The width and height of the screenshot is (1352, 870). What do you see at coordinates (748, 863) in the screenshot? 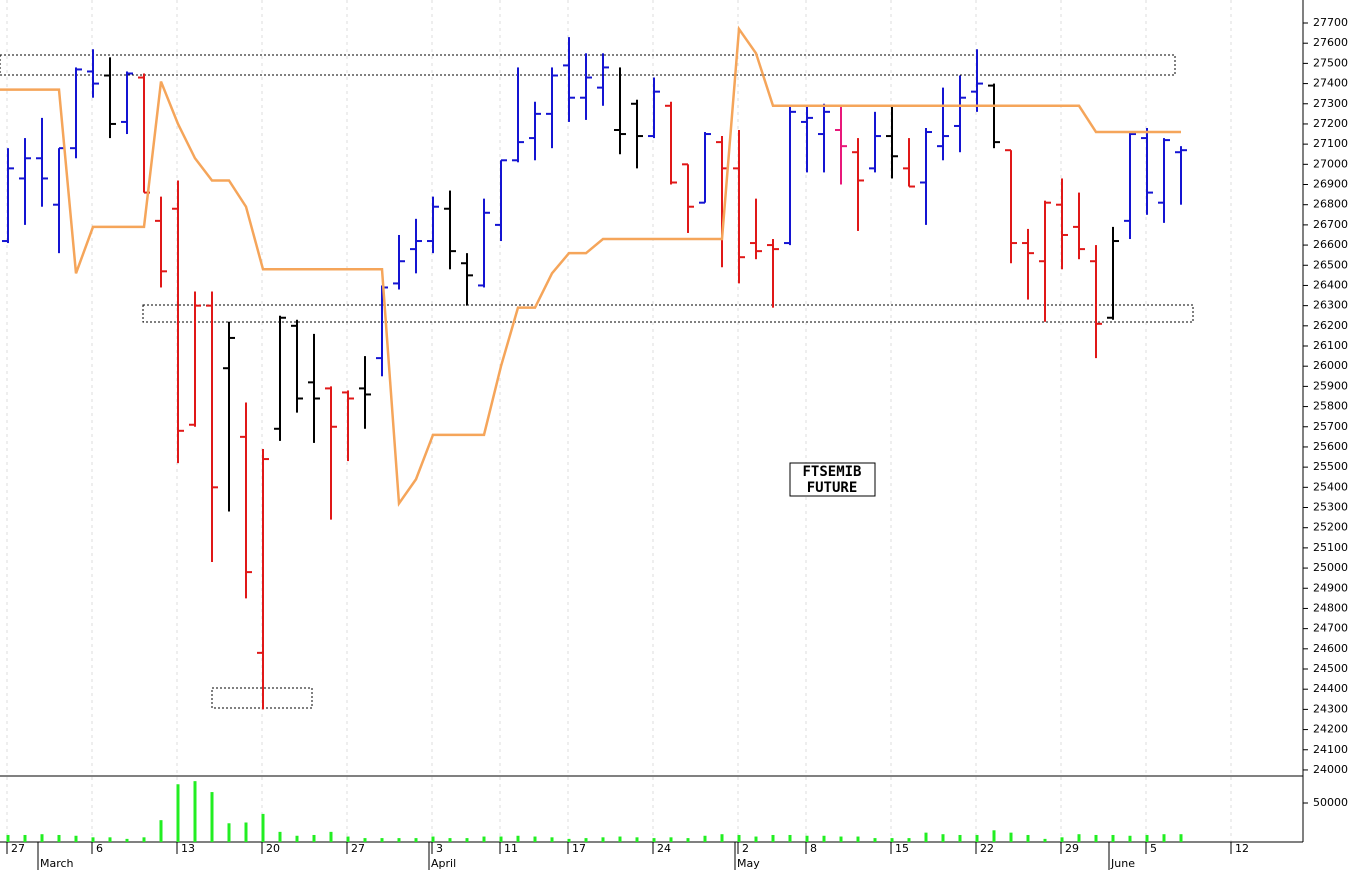
I see `month-label: May` at bounding box center [748, 863].